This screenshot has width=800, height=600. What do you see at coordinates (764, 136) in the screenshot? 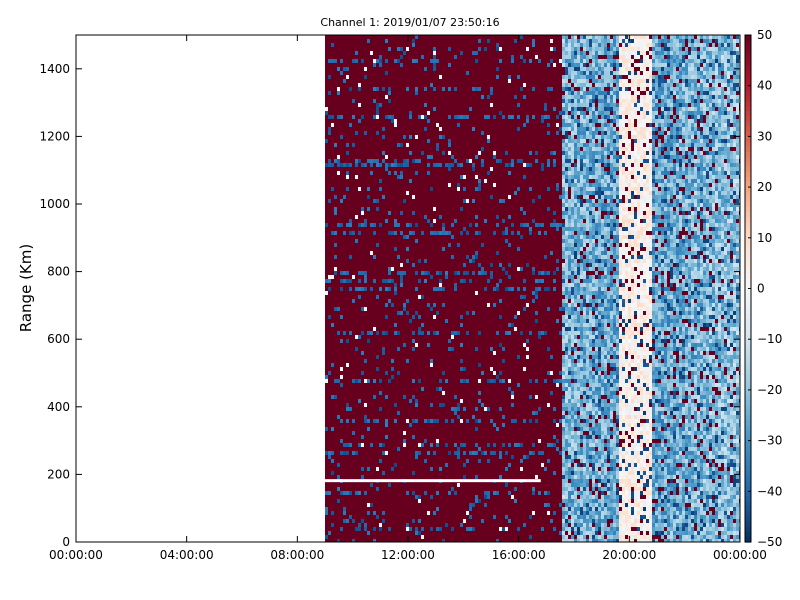
I see `colorbar-tick-label: 30` at bounding box center [764, 136].